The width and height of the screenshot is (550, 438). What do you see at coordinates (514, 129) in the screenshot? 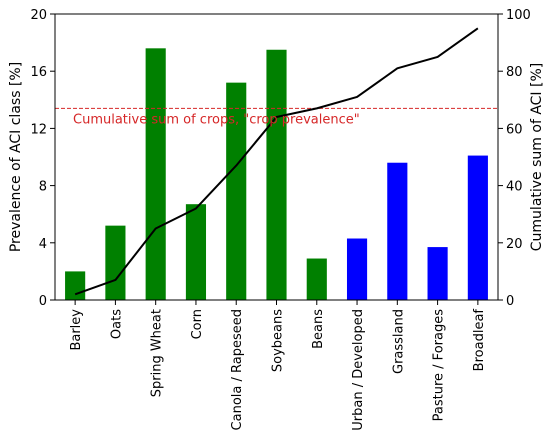
I see `right-tick-label: 60` at bounding box center [514, 129].